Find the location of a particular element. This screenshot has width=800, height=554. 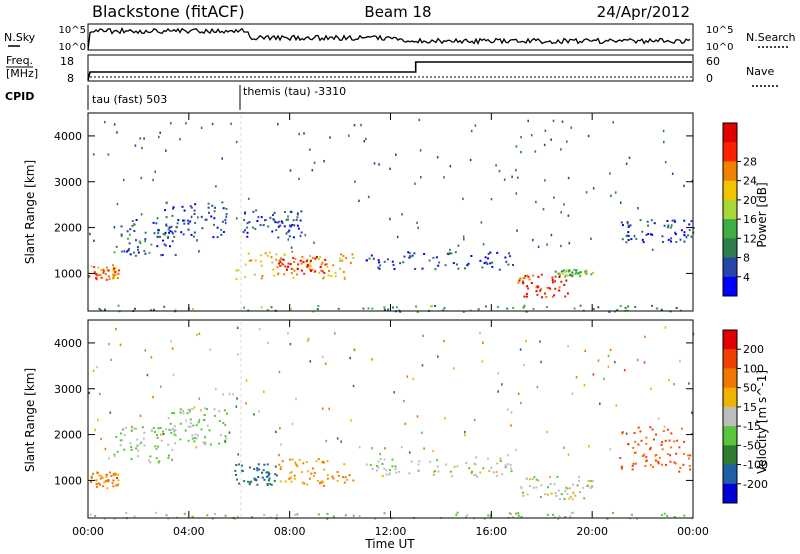

noise-left-tick-top: 10^5 is located at coordinates (72, 30).